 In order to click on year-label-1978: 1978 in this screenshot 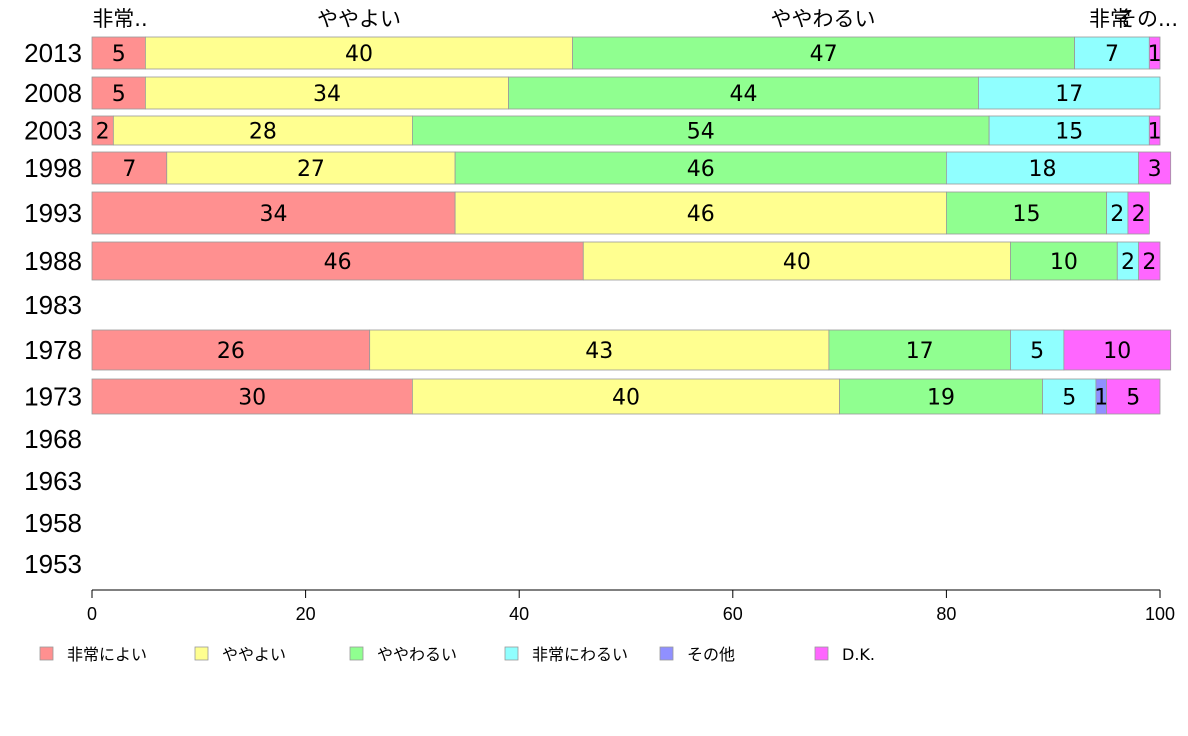, I will do `click(53, 350)`.